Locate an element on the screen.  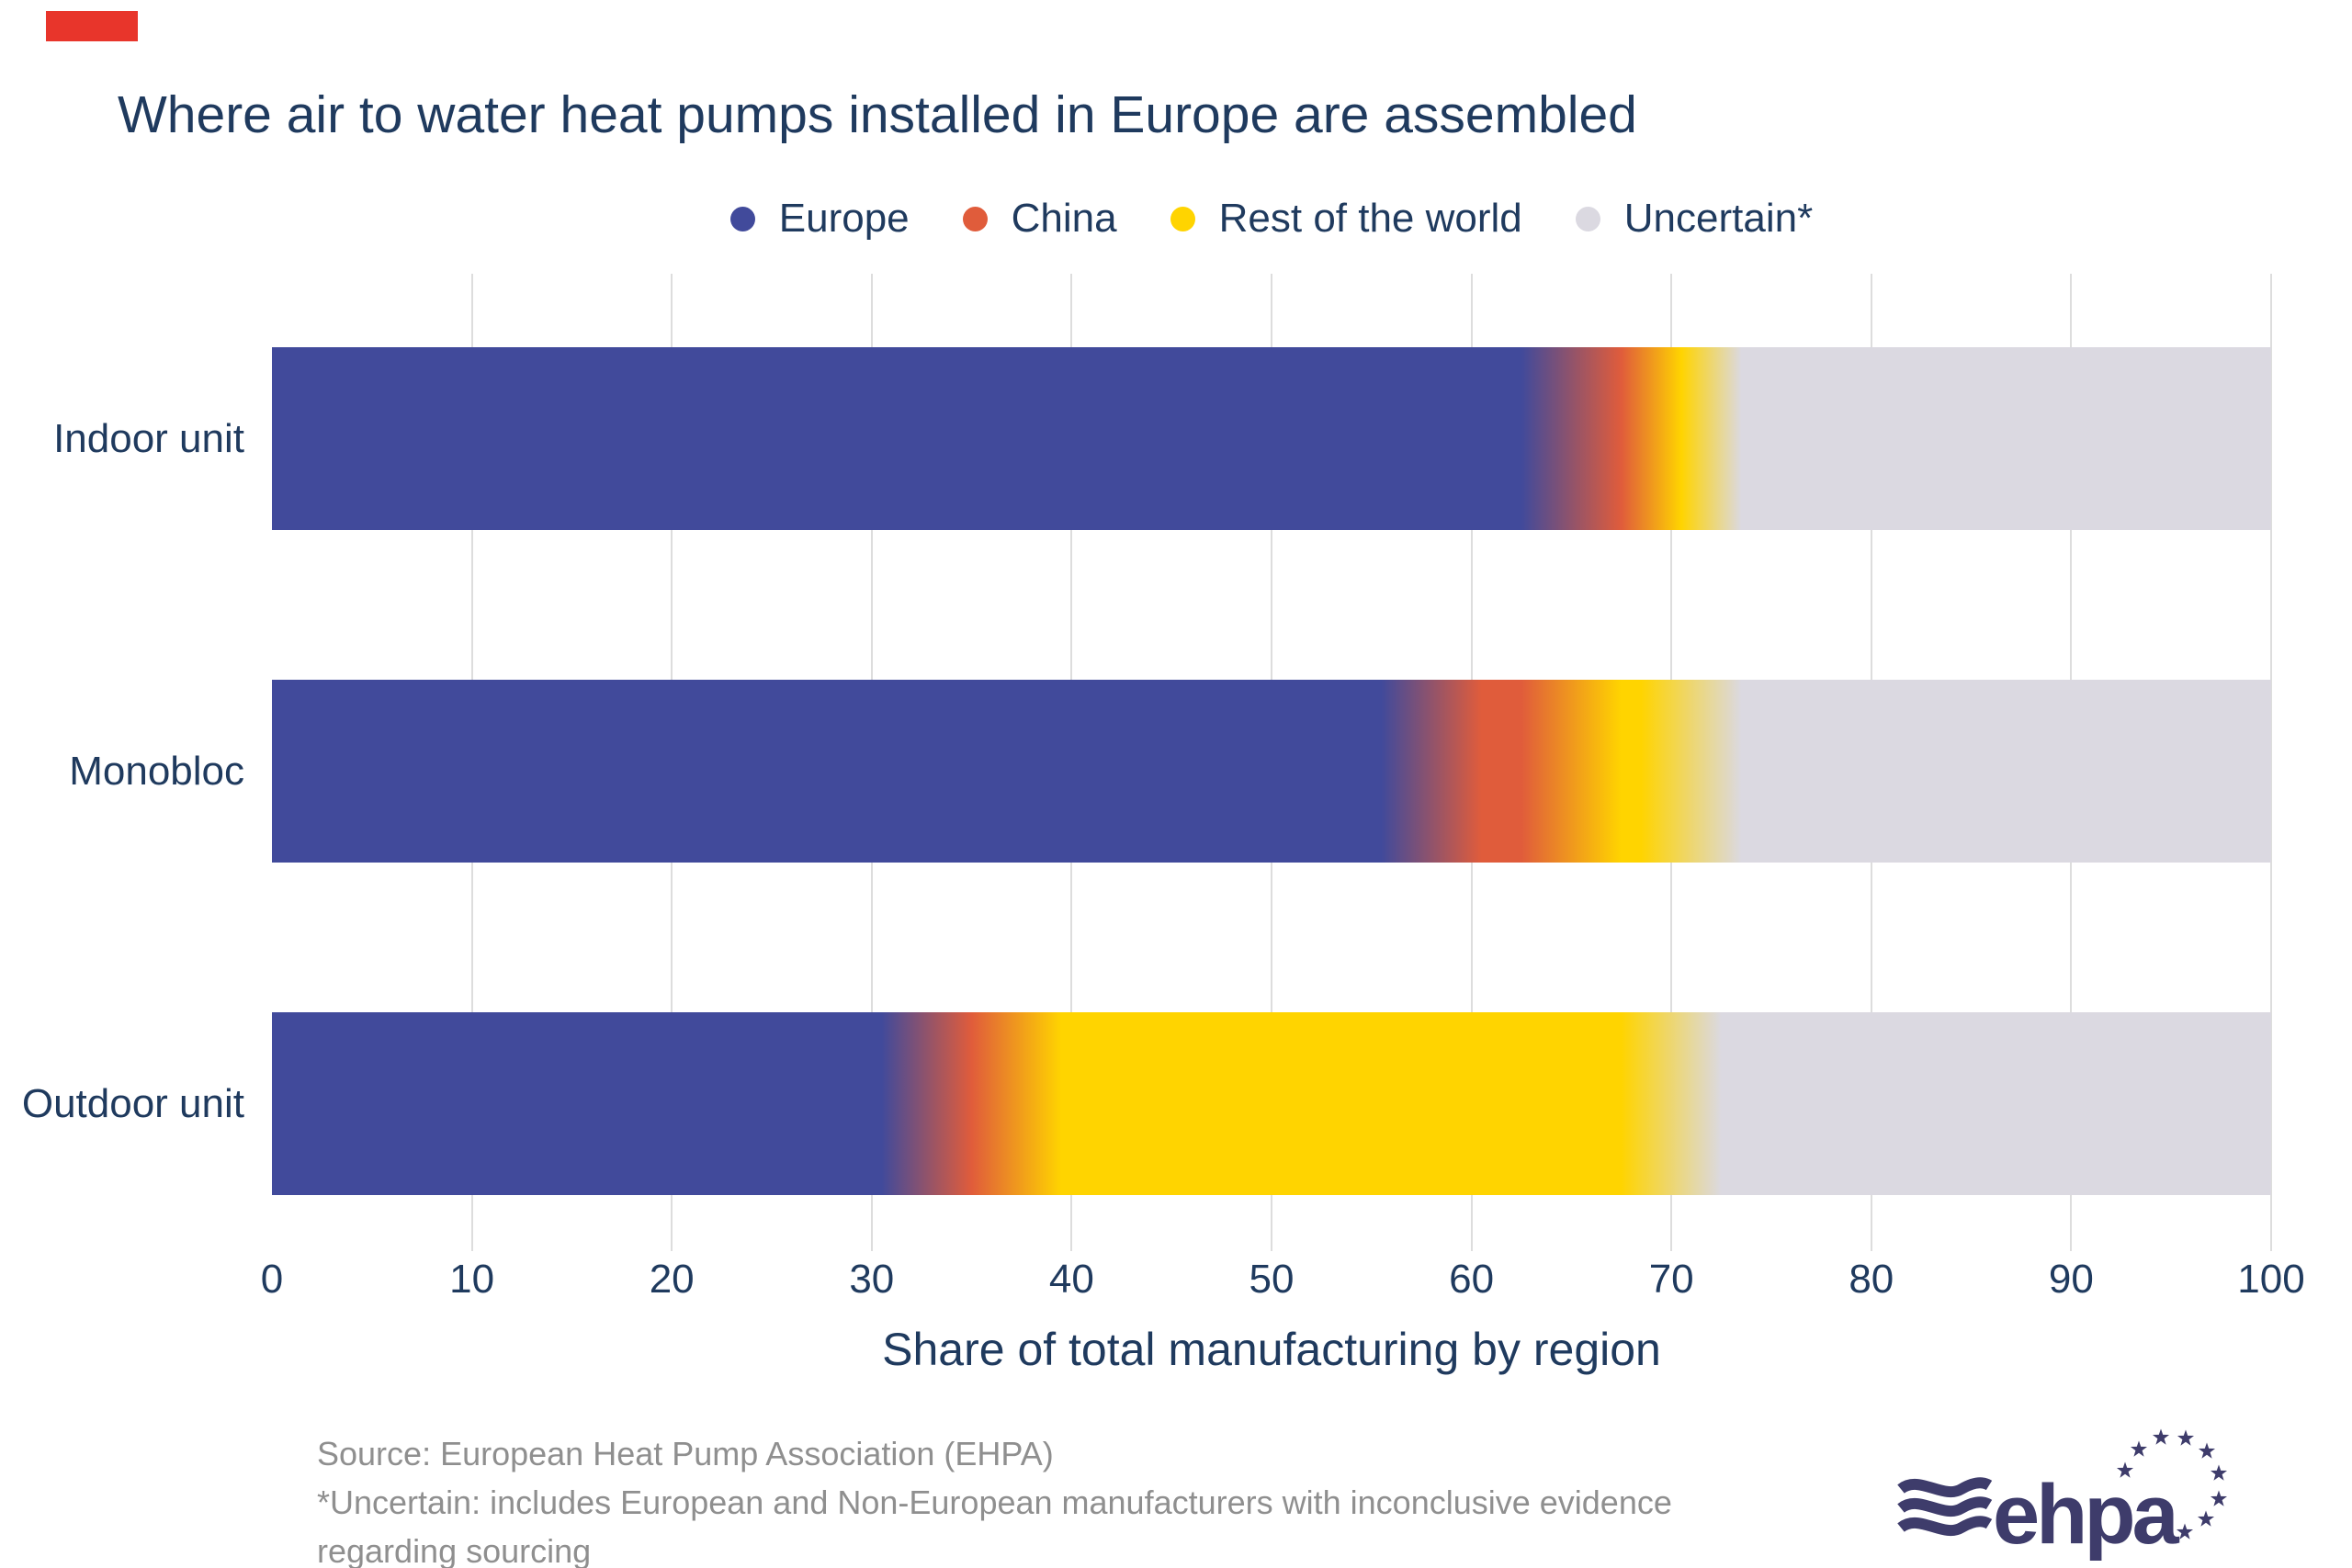
x-tick-90: 90 is located at coordinates (2071, 1280).